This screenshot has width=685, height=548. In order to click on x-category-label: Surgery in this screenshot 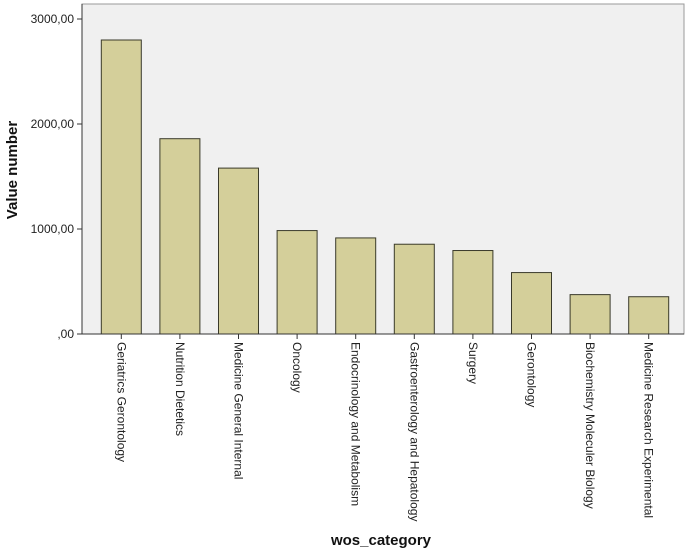, I will do `click(473, 363)`.